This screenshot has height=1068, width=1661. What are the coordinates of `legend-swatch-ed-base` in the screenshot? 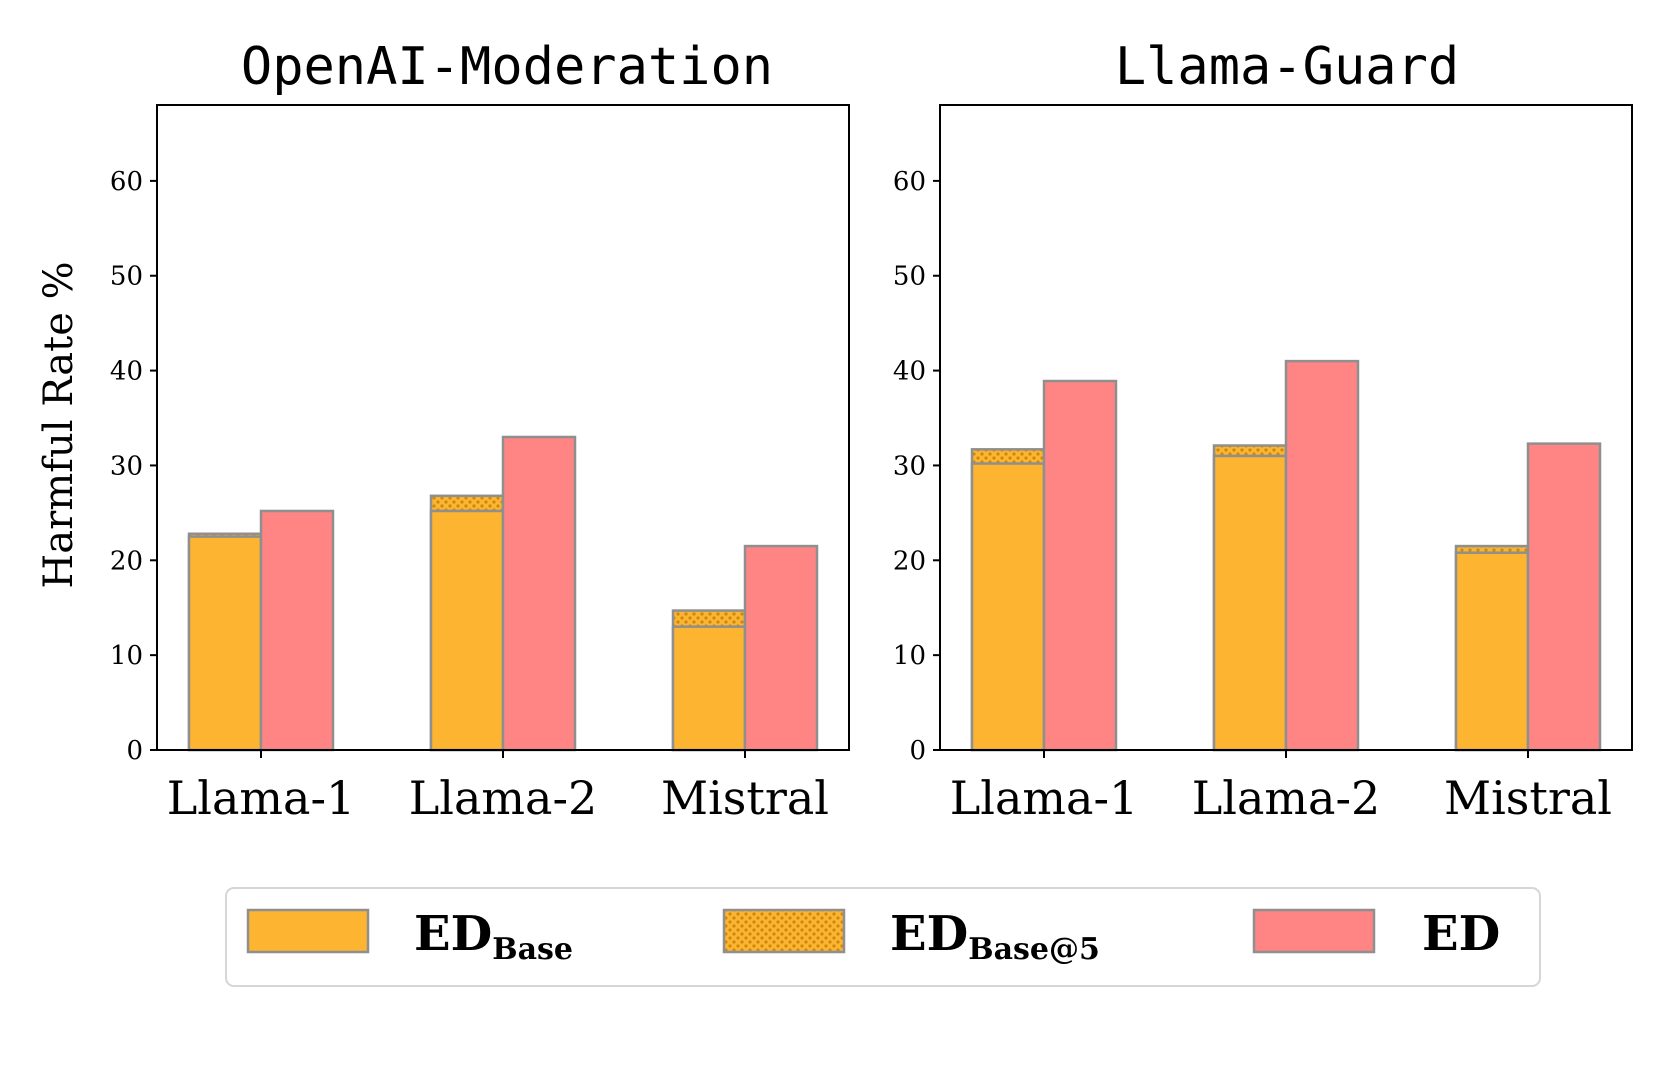 It's located at (308, 931).